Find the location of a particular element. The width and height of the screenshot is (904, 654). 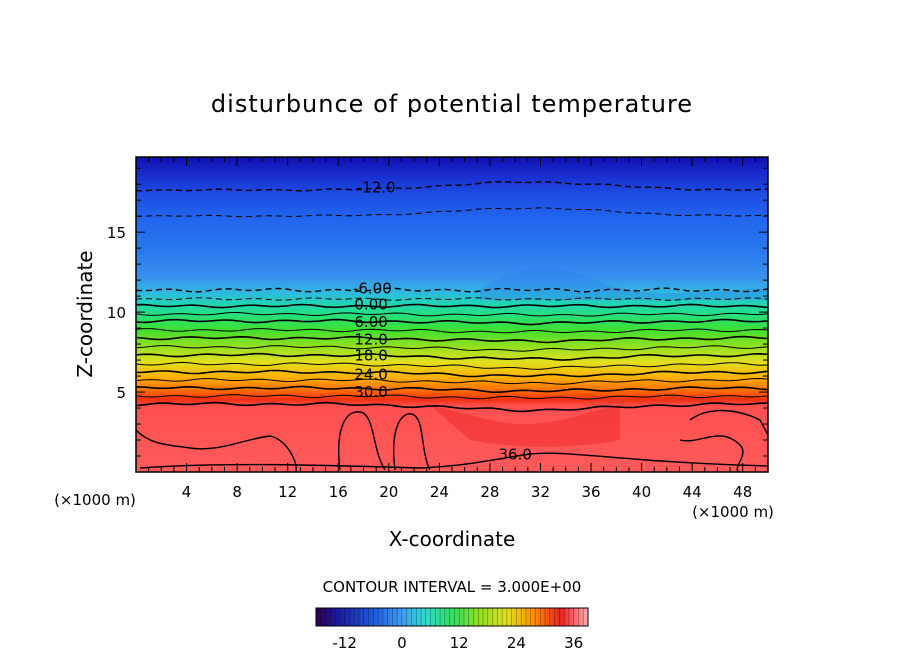

cool-bump is located at coordinates (624, 283).